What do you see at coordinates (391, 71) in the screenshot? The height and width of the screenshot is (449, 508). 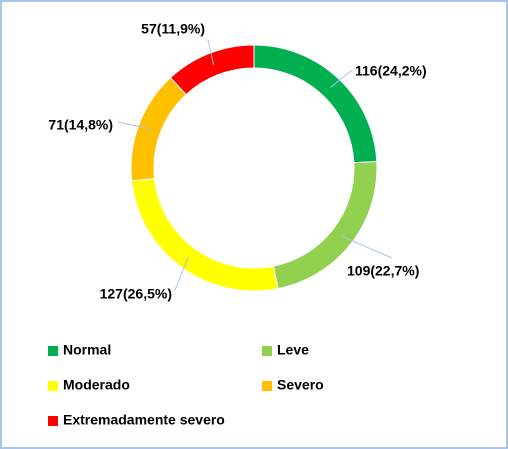 I see `data-label: 116(24,2%)` at bounding box center [391, 71].